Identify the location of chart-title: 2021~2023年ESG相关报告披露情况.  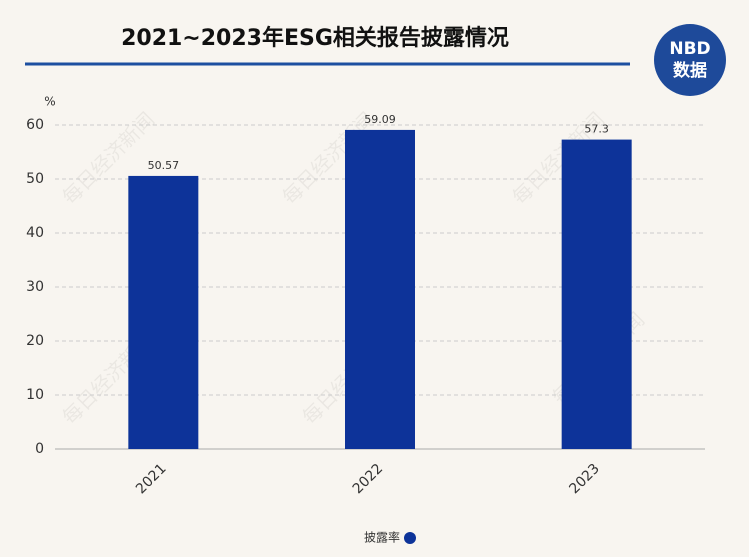
(315, 38).